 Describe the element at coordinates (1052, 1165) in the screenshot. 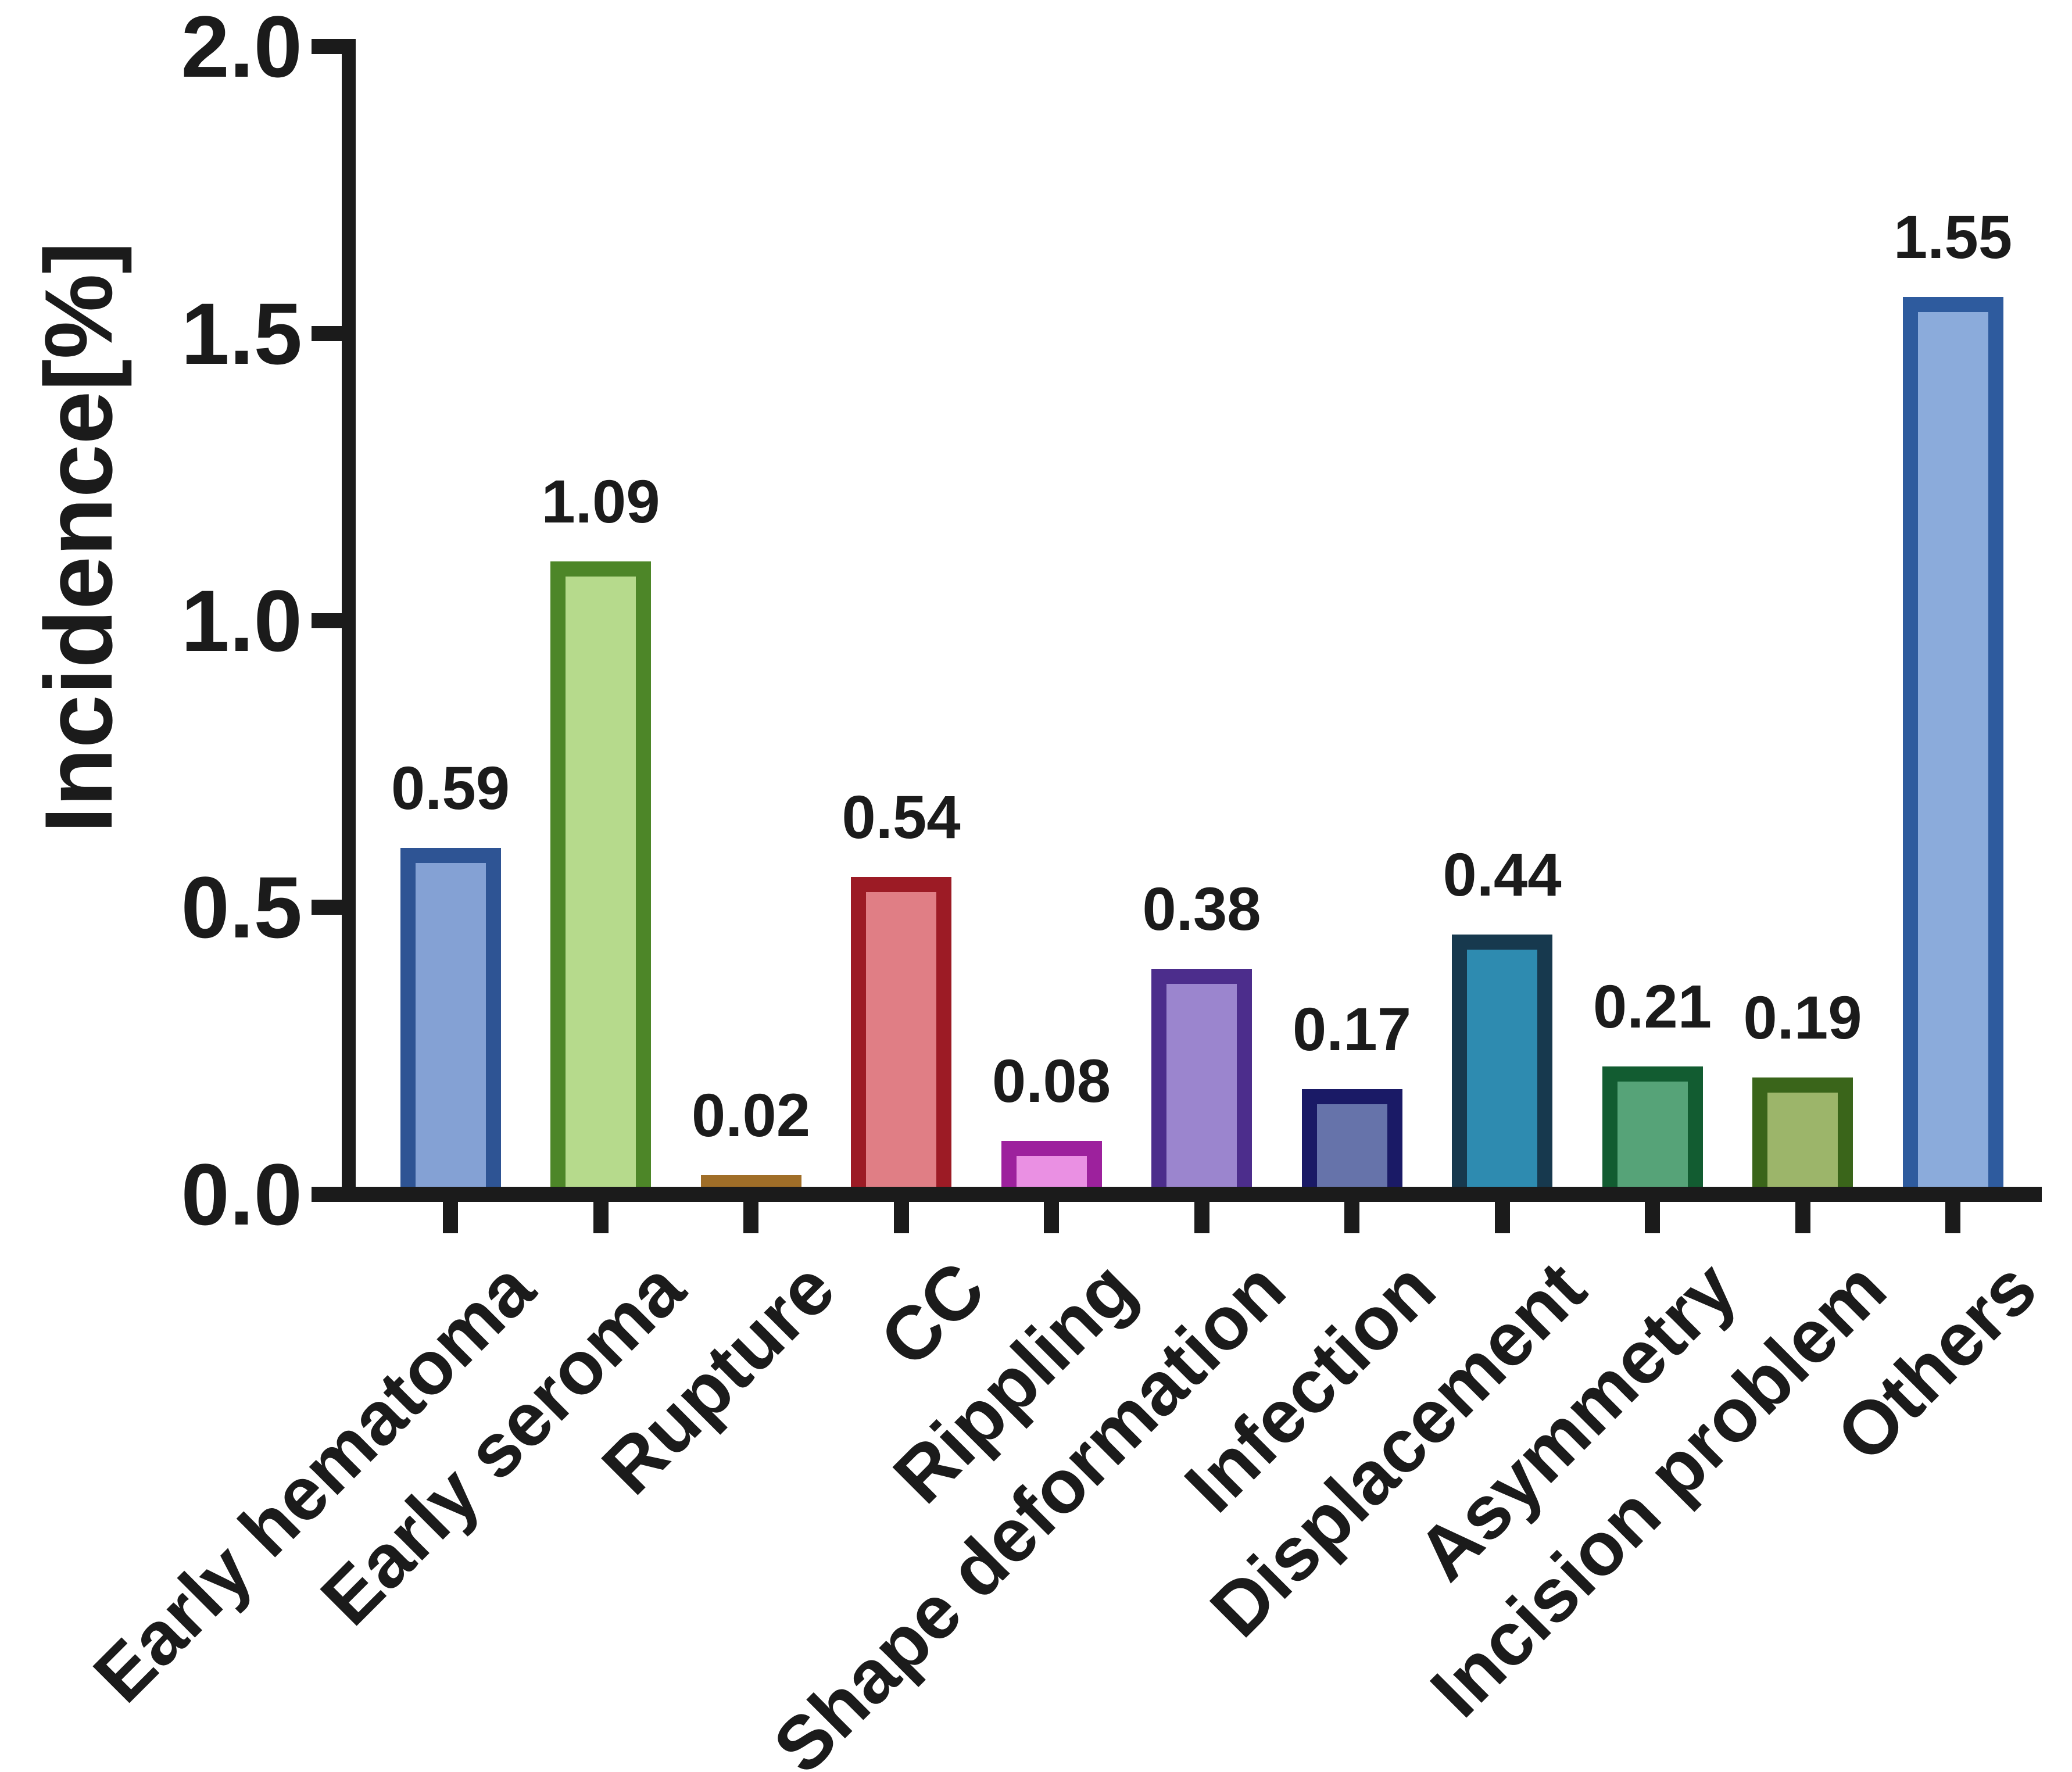

I see `bar-rippling` at that location.